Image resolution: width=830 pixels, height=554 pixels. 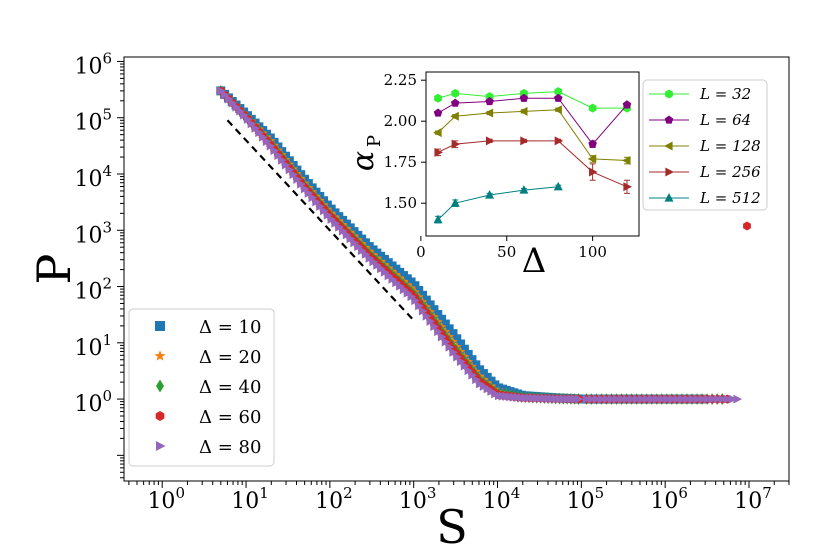 What do you see at coordinates (93, 346) in the screenshot?
I see `y-tick-label: 10¹` at bounding box center [93, 346].